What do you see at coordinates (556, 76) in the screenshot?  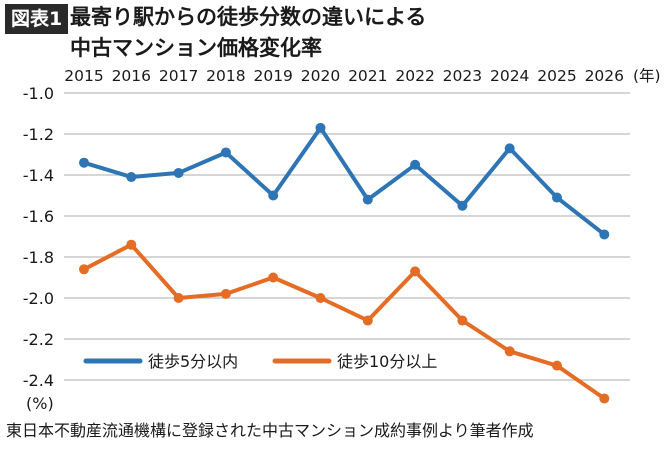 I see `x-tick-label: 2025` at bounding box center [556, 76].